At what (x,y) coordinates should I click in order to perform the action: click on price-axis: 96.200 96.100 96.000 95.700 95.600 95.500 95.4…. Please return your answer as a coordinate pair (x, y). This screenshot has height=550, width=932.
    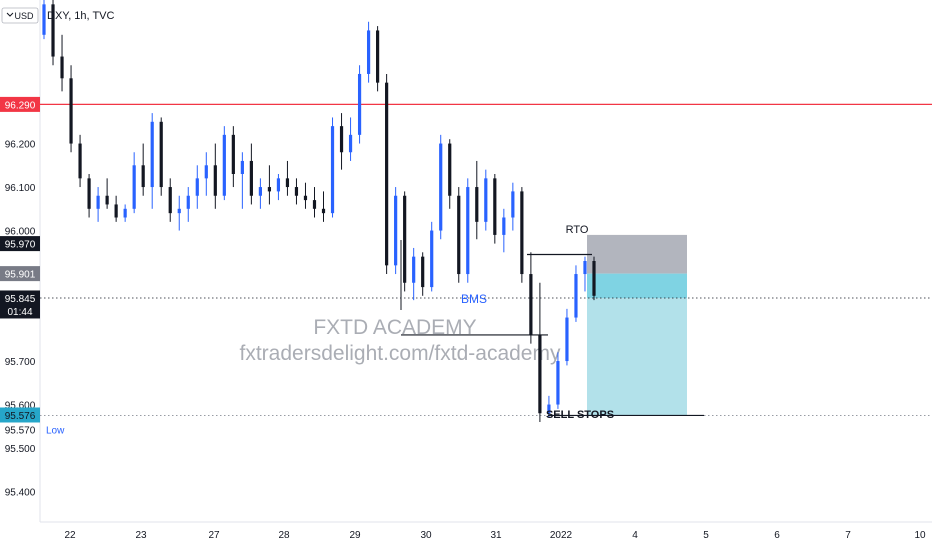
    Looking at the image, I should click on (20, 319).